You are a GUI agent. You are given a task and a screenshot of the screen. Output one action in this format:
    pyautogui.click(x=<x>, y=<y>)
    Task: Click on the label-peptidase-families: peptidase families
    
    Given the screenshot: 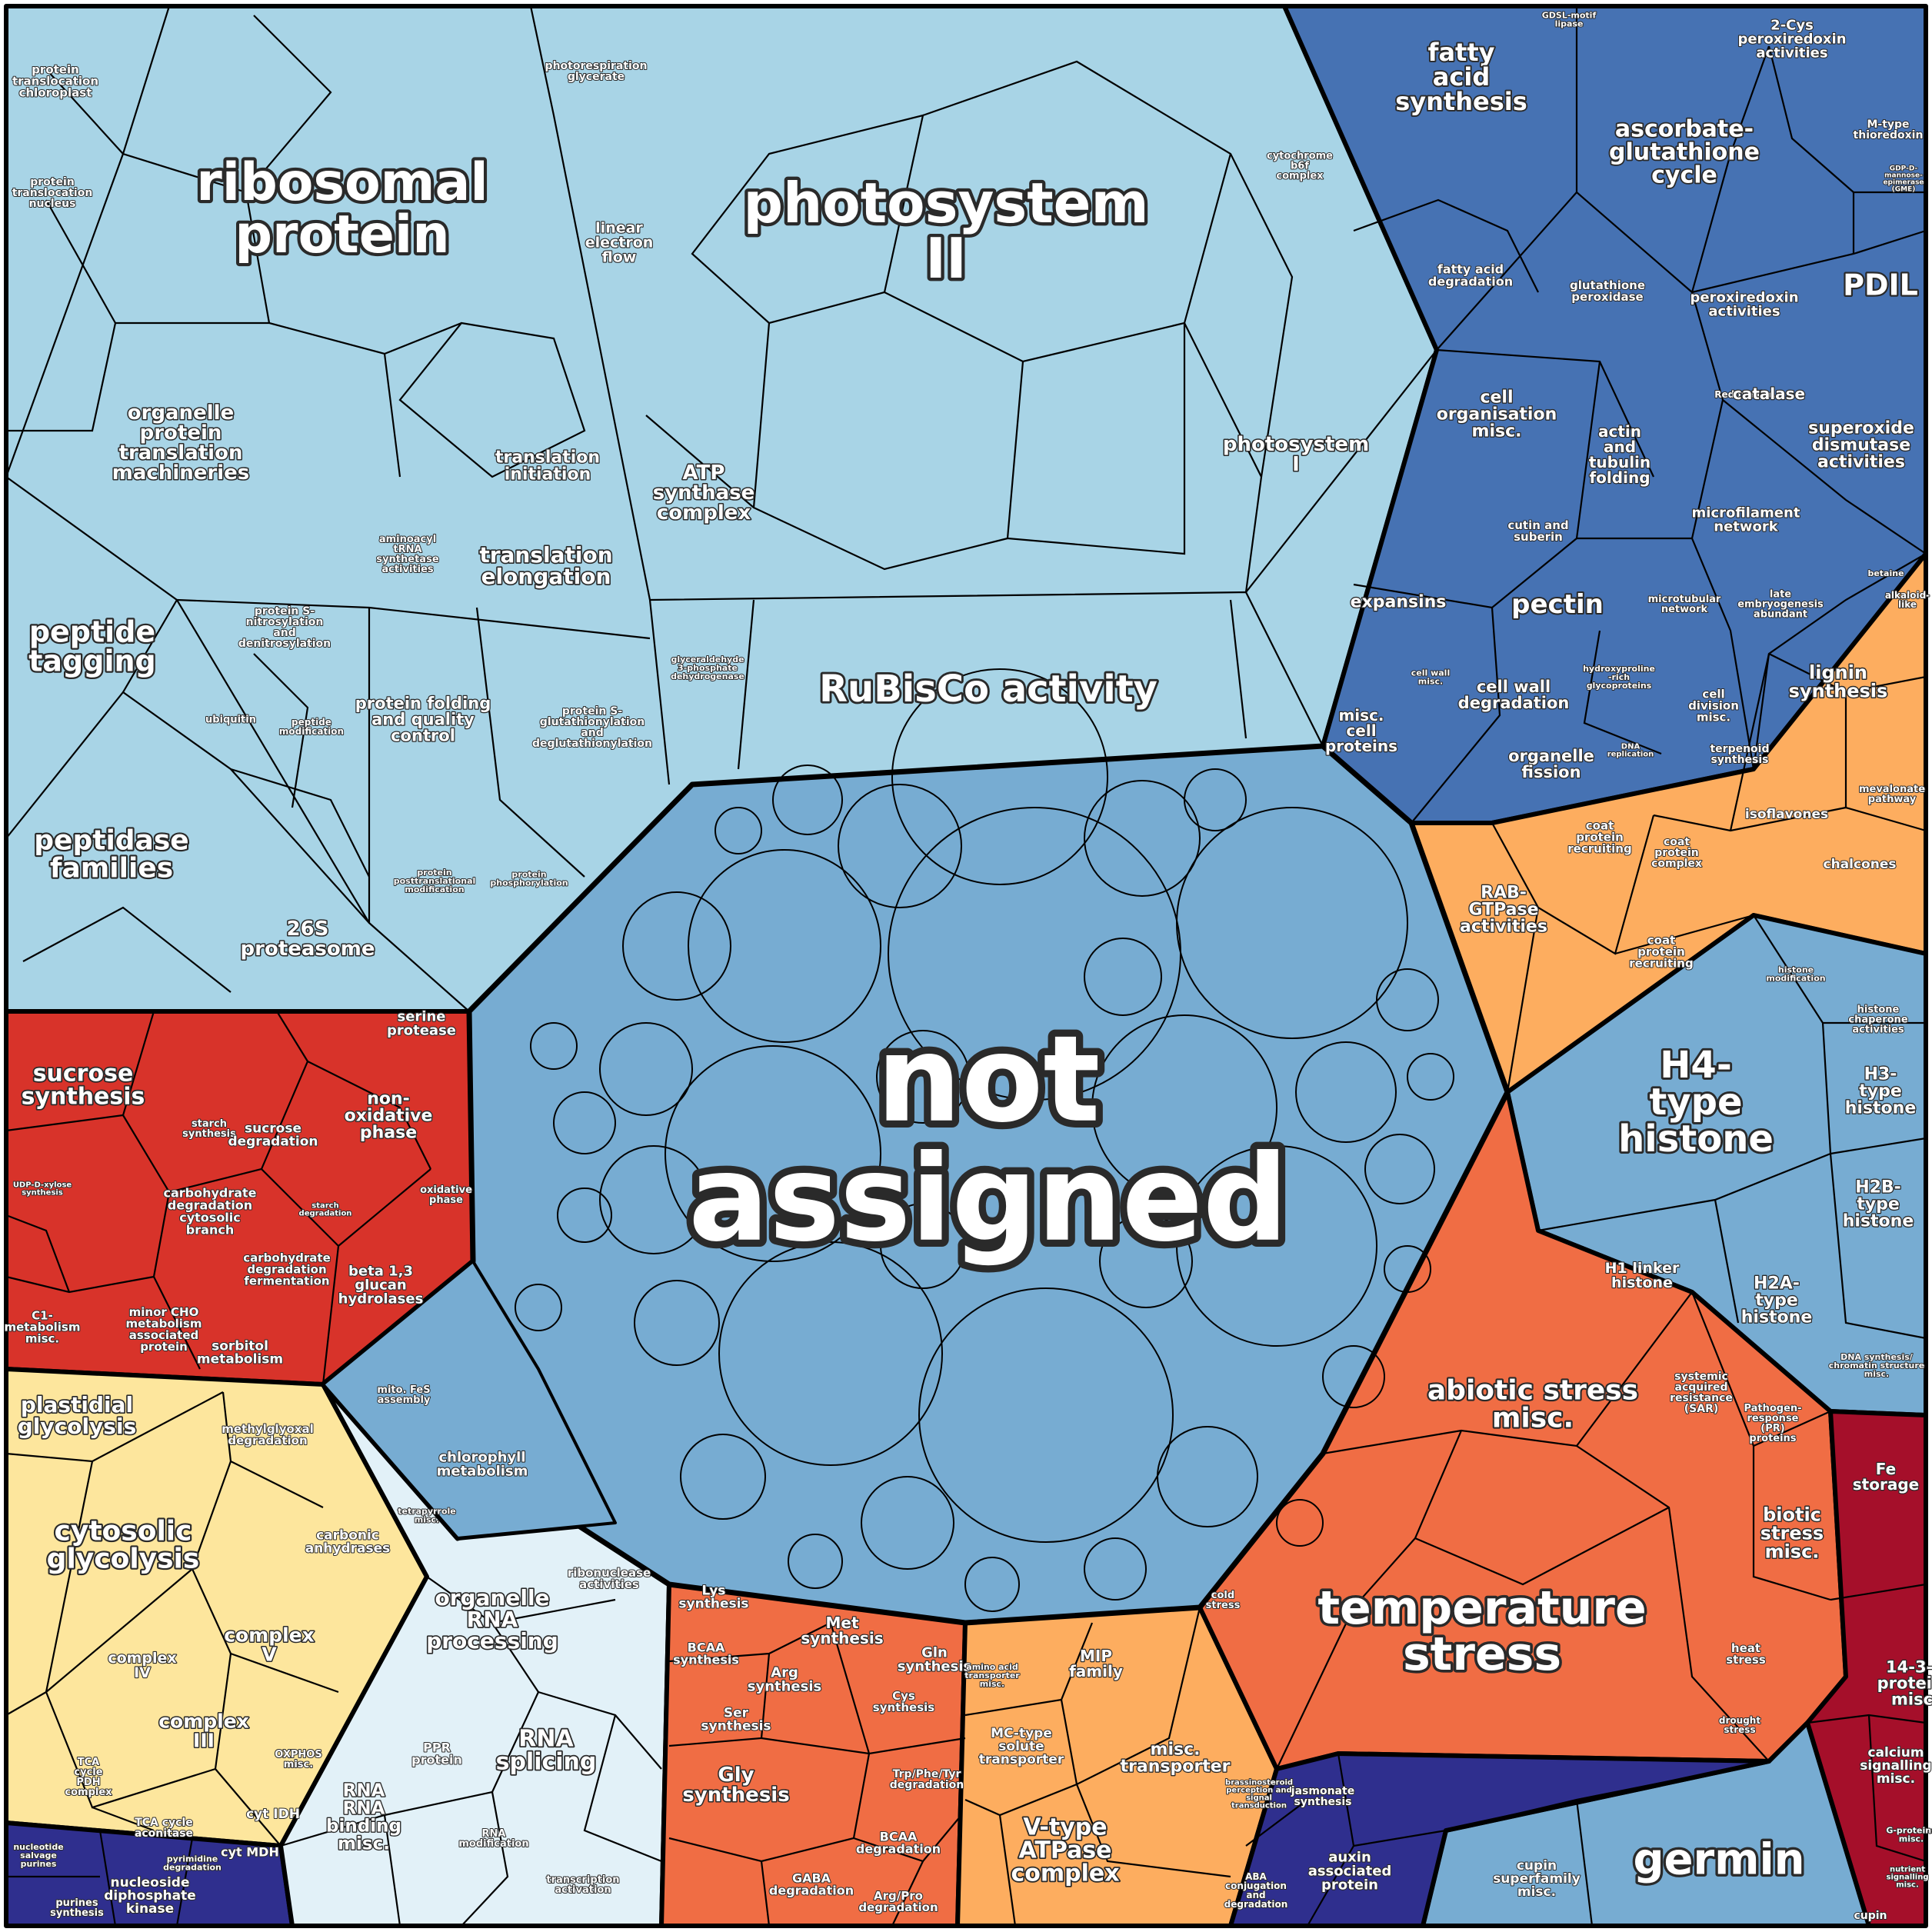 What is the action you would take?
    pyautogui.click(x=111, y=854)
    